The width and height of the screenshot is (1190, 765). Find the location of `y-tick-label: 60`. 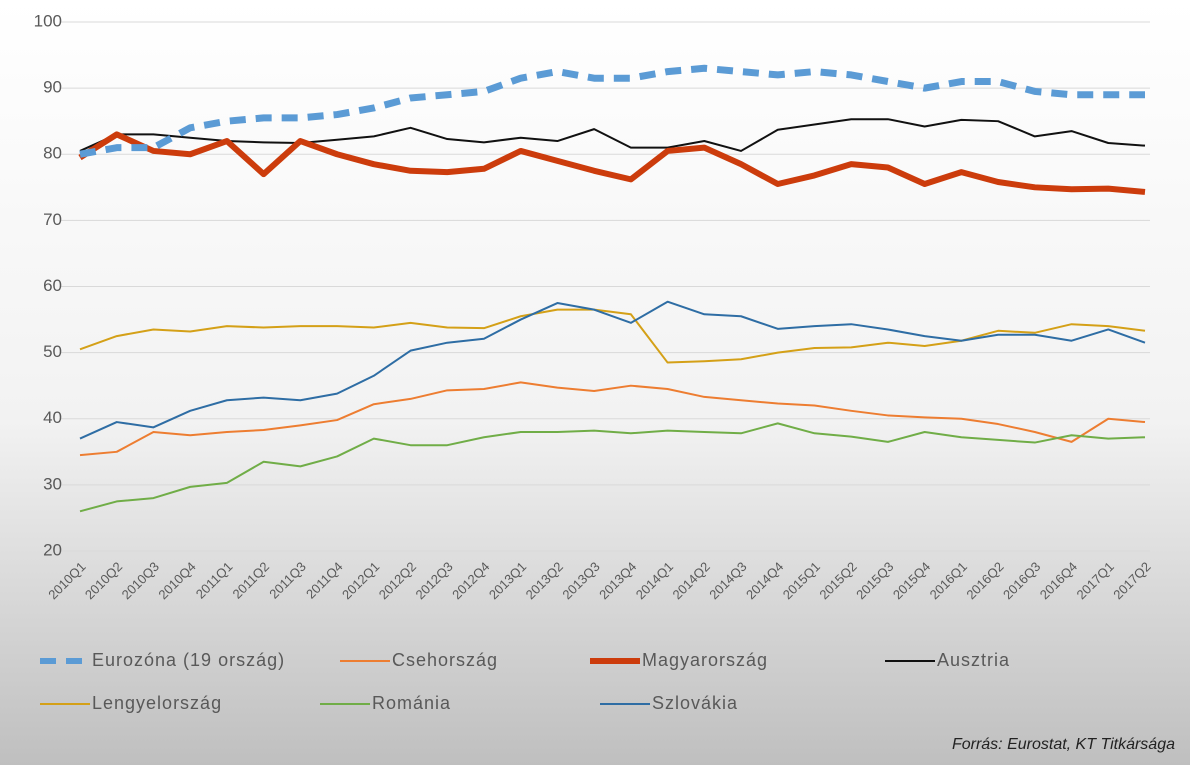

y-tick-label: 60 is located at coordinates (52, 285).